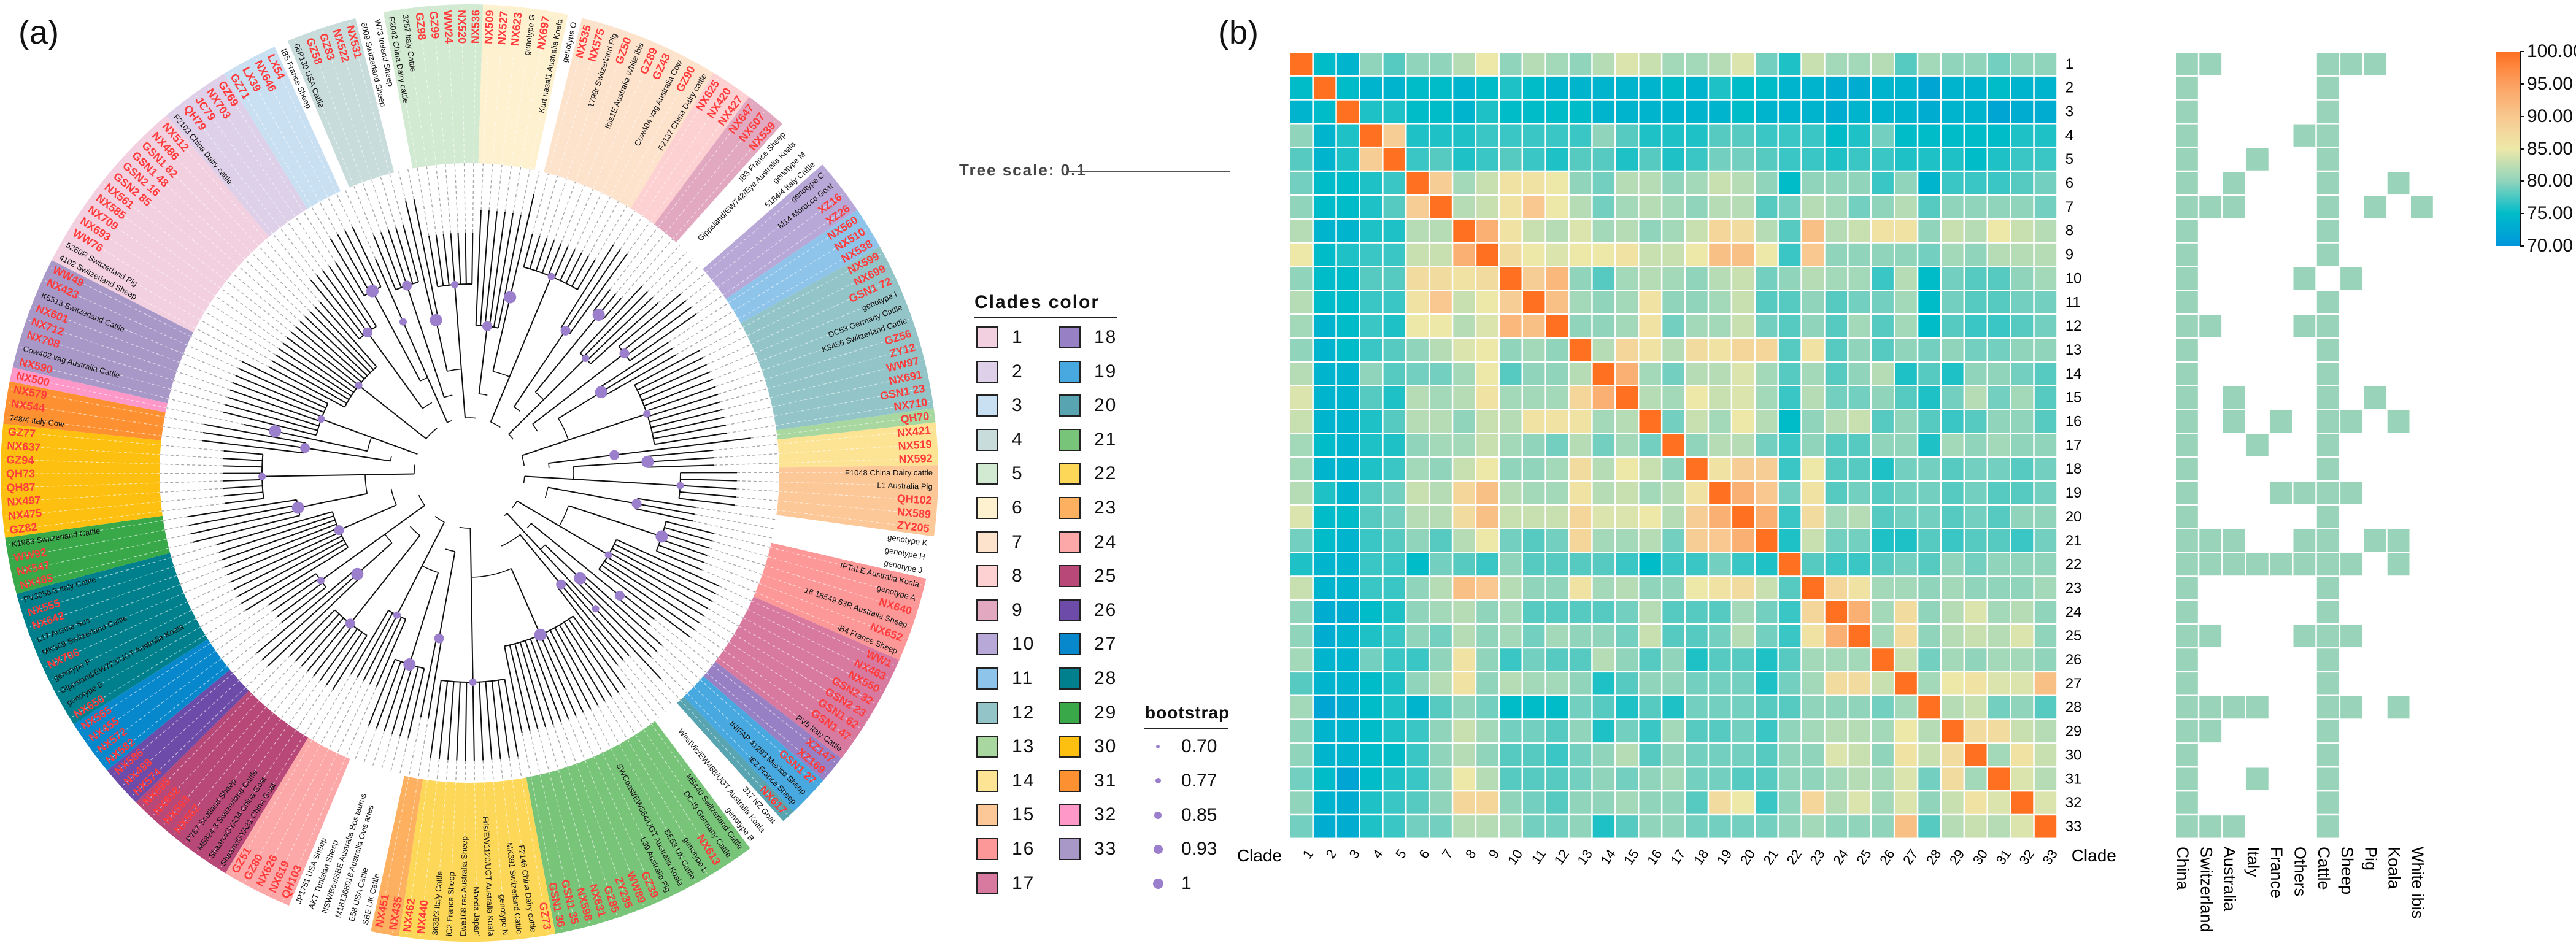  What do you see at coordinates (1088, 508) in the screenshot?
I see `clade-legend-item: 23` at bounding box center [1088, 508].